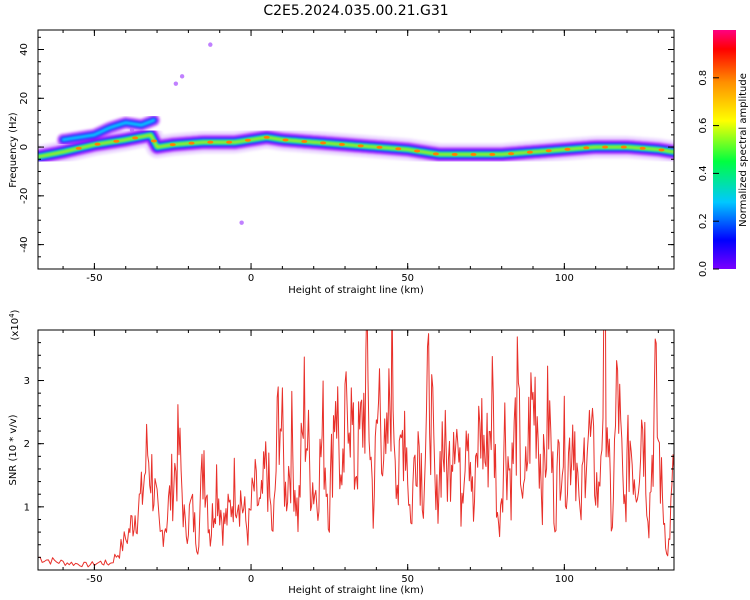  Describe the element at coordinates (13, 449) in the screenshot. I see `snr-ylabel: SNR (10 * v/v)` at that location.